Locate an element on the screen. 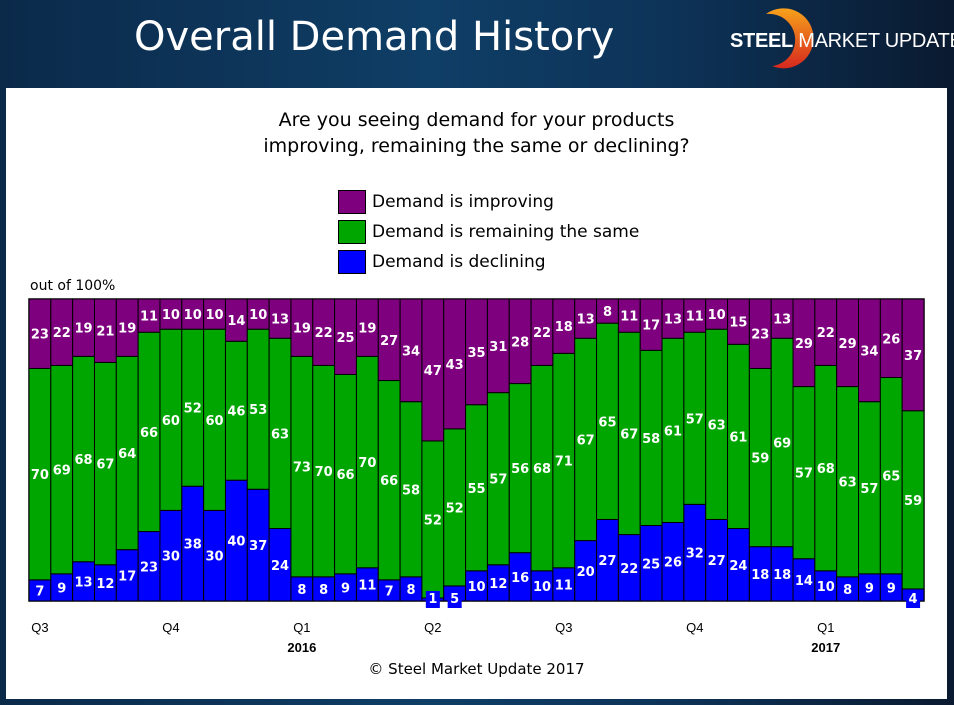  logo-arc-icon is located at coordinates (790, 38).